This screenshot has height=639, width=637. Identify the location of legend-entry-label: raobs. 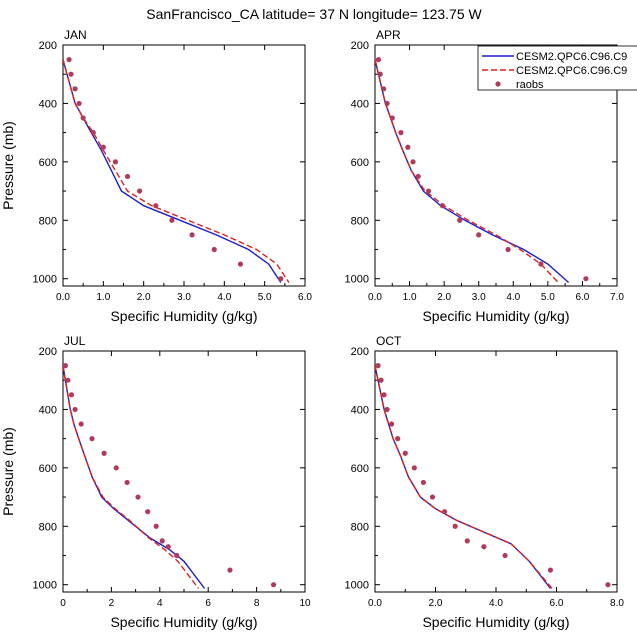
(530, 85).